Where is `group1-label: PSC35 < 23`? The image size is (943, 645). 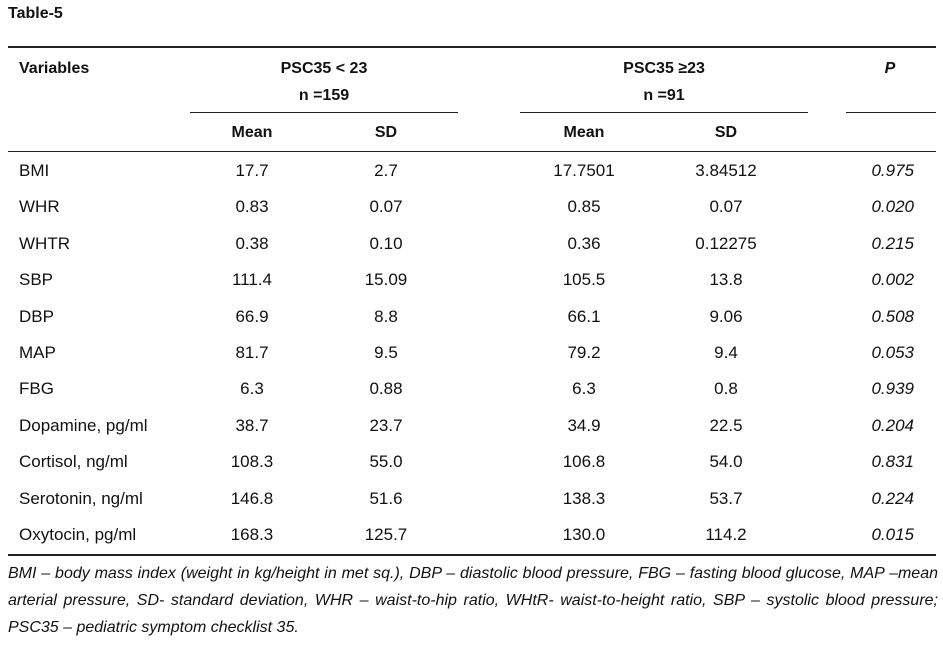
group1-label: PSC35 < 23 is located at coordinates (324, 68).